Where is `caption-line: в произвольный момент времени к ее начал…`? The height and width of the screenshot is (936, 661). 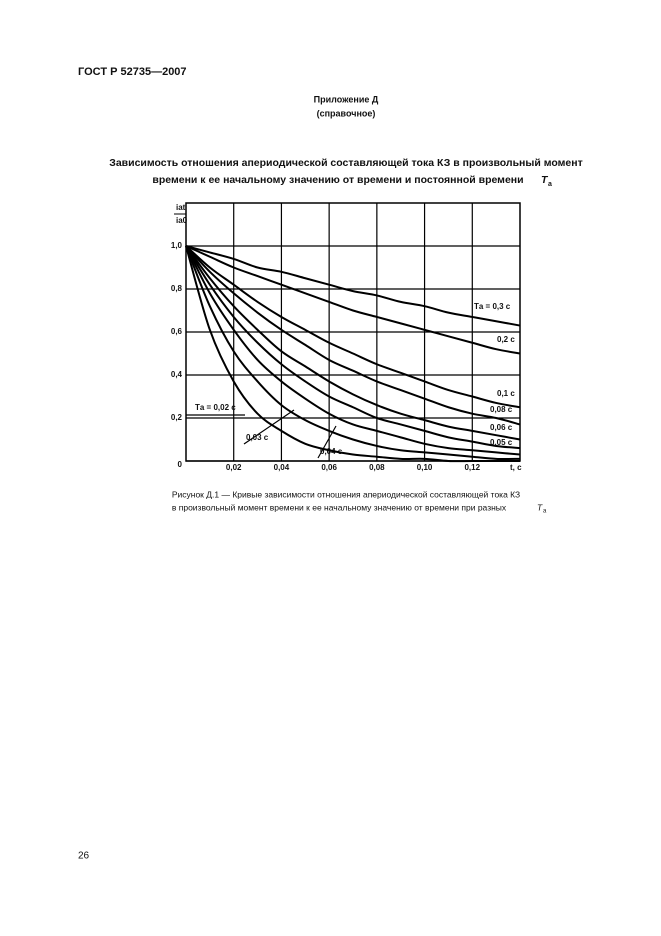
caption-line: в произвольный момент времени к ее начал… is located at coordinates (339, 507).